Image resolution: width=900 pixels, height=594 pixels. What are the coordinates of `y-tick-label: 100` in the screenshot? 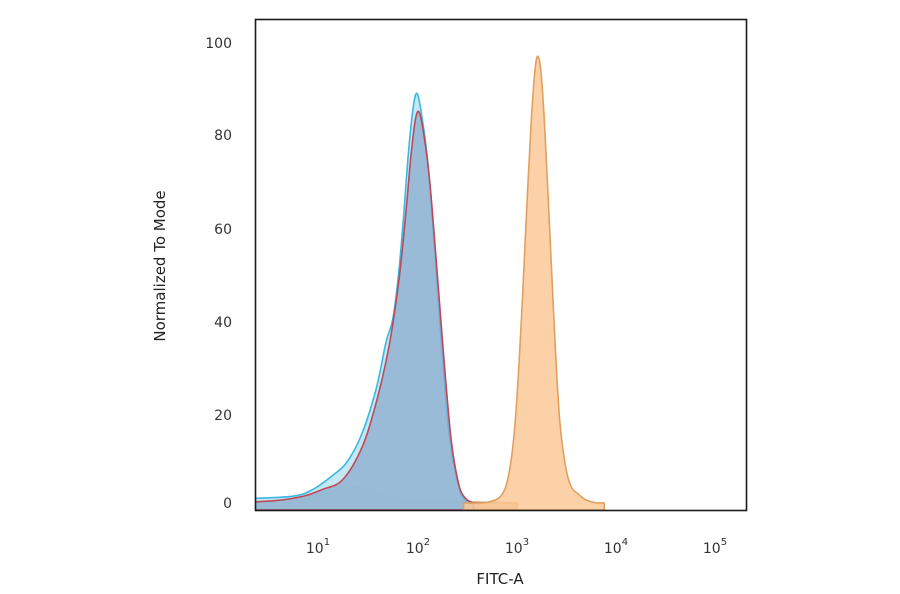 It's located at (218, 44).